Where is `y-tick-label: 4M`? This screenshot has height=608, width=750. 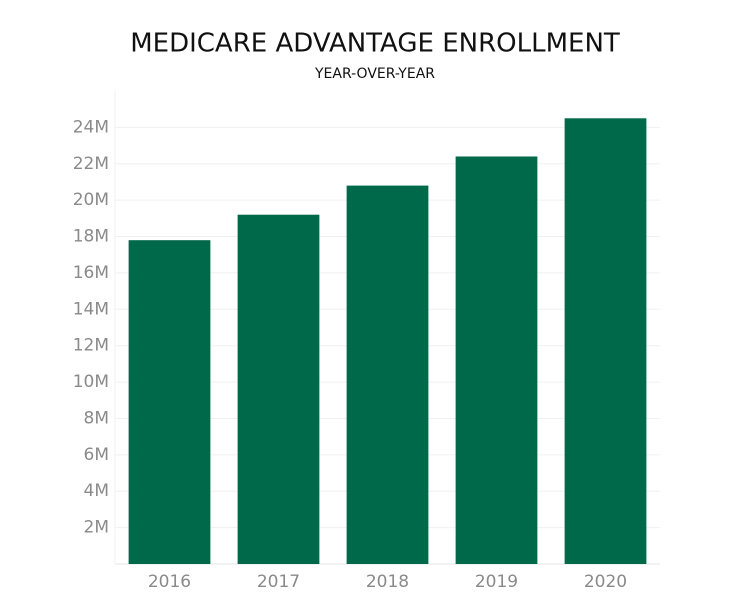
y-tick-label: 4M is located at coordinates (96, 491).